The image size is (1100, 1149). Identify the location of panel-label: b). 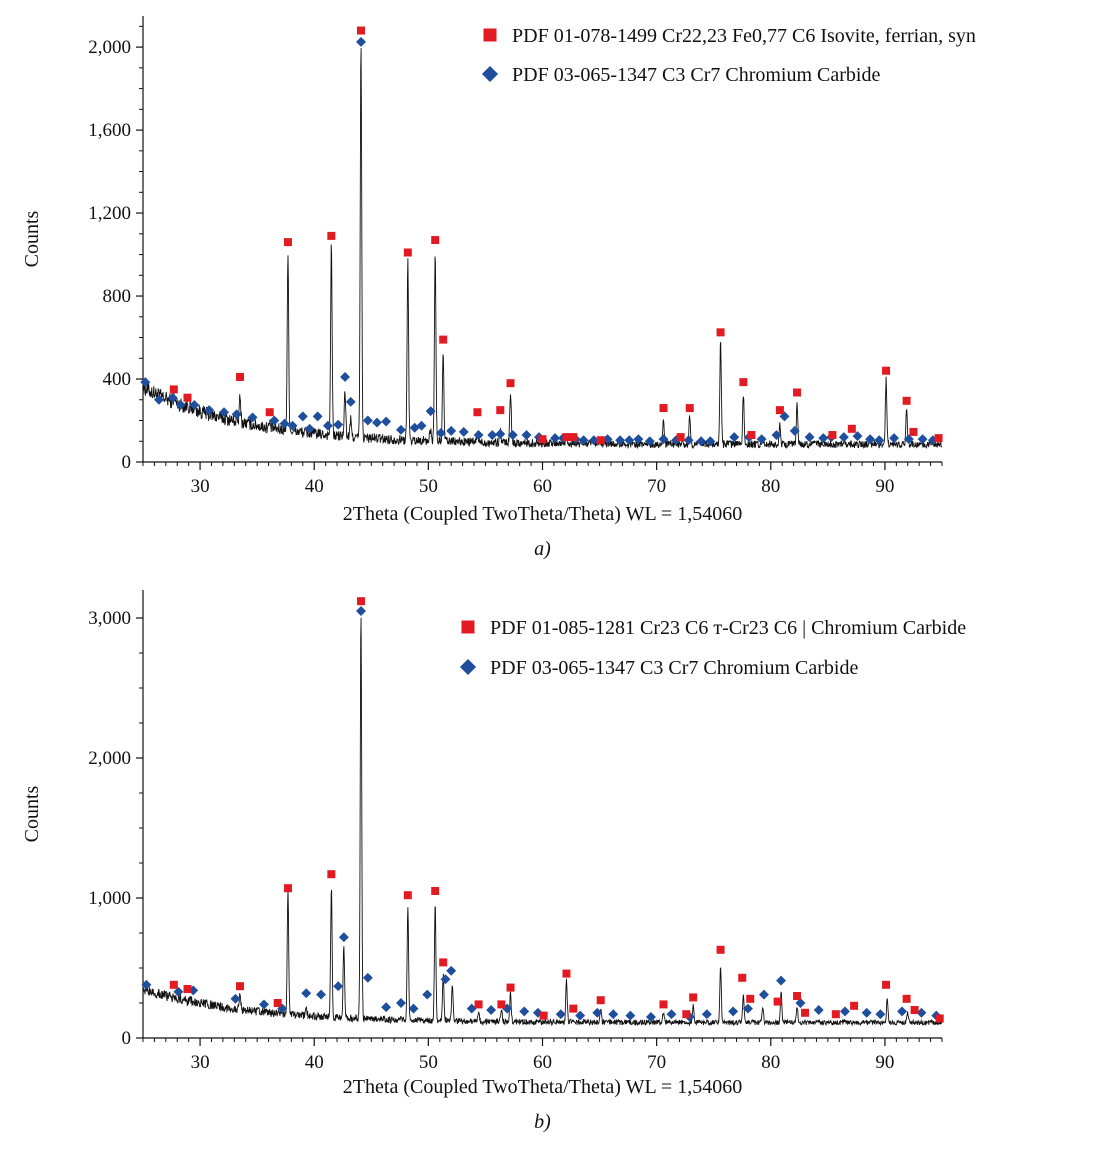
(542, 1122).